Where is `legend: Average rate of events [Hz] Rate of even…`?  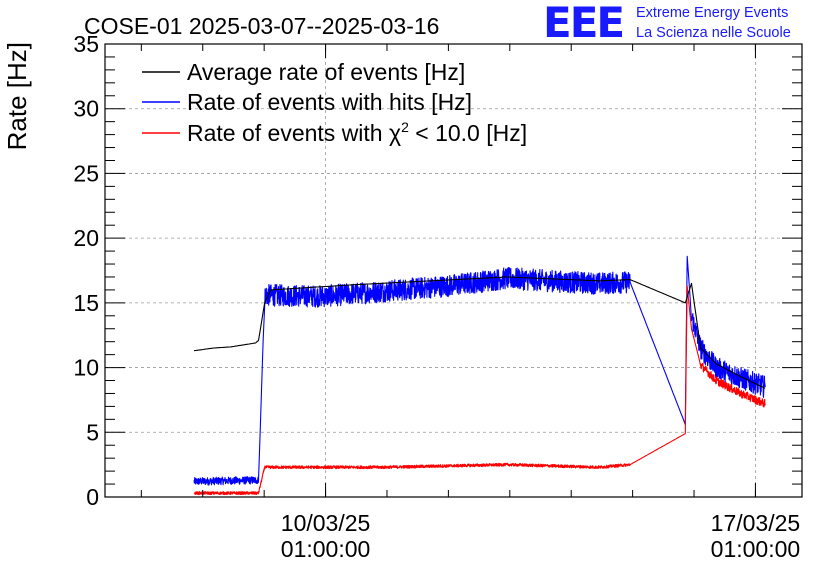
legend: Average rate of events [Hz] Rate of even… is located at coordinates (334, 102).